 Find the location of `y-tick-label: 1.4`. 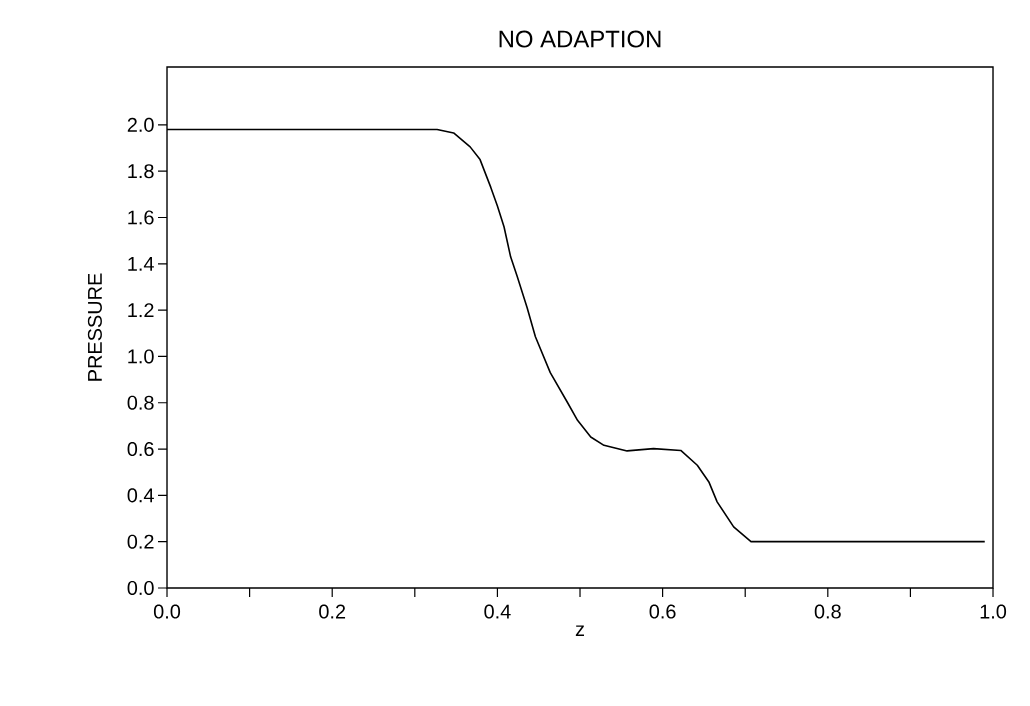

y-tick-label: 1.4 is located at coordinates (141, 263).